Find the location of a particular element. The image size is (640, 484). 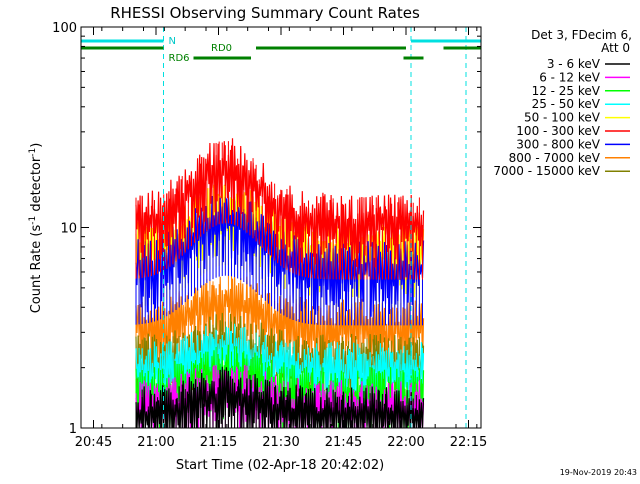

y-axis-label-main: Count Rate (s is located at coordinates (36, 269).